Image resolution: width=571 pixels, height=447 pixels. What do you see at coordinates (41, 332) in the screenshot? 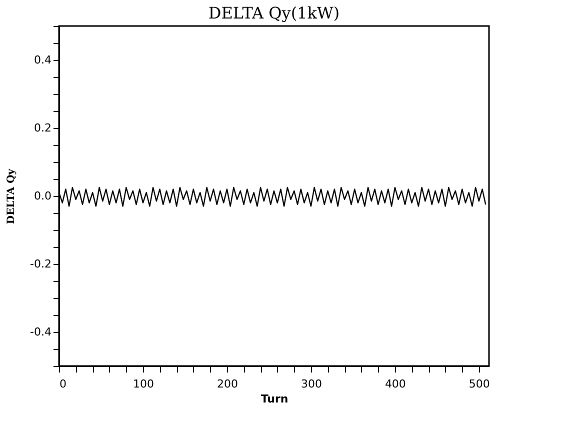
I see `y-tick-label: -0.4` at bounding box center [41, 332].